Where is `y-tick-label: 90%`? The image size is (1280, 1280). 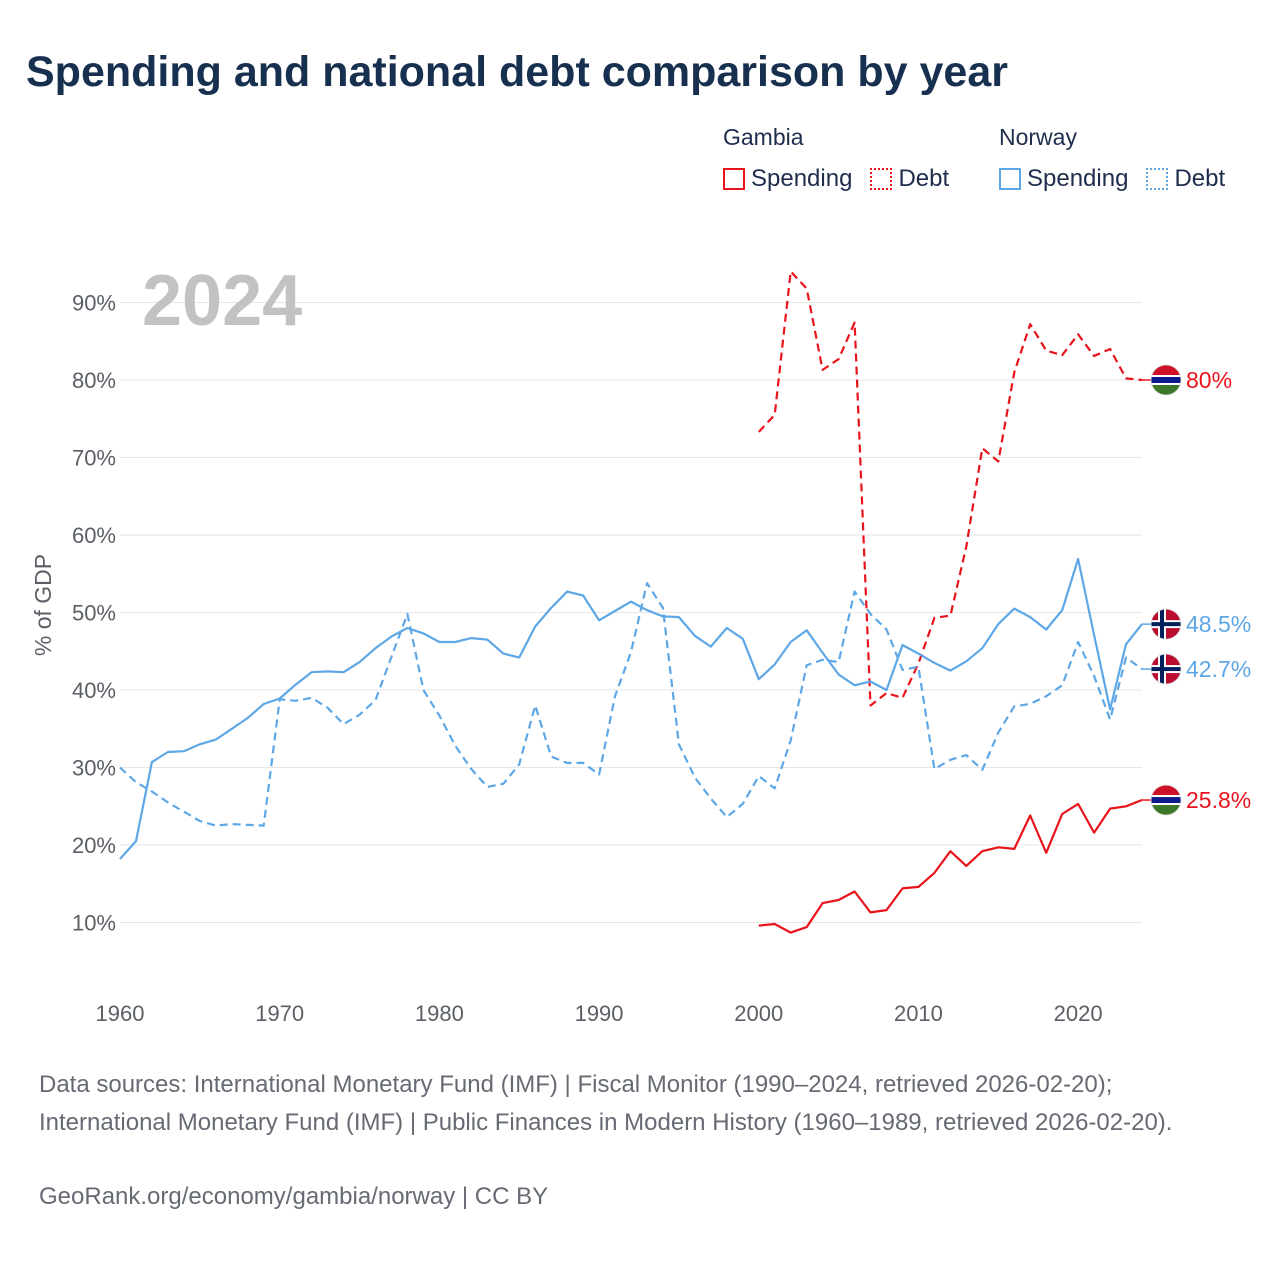
y-tick-label: 90% is located at coordinates (94, 303).